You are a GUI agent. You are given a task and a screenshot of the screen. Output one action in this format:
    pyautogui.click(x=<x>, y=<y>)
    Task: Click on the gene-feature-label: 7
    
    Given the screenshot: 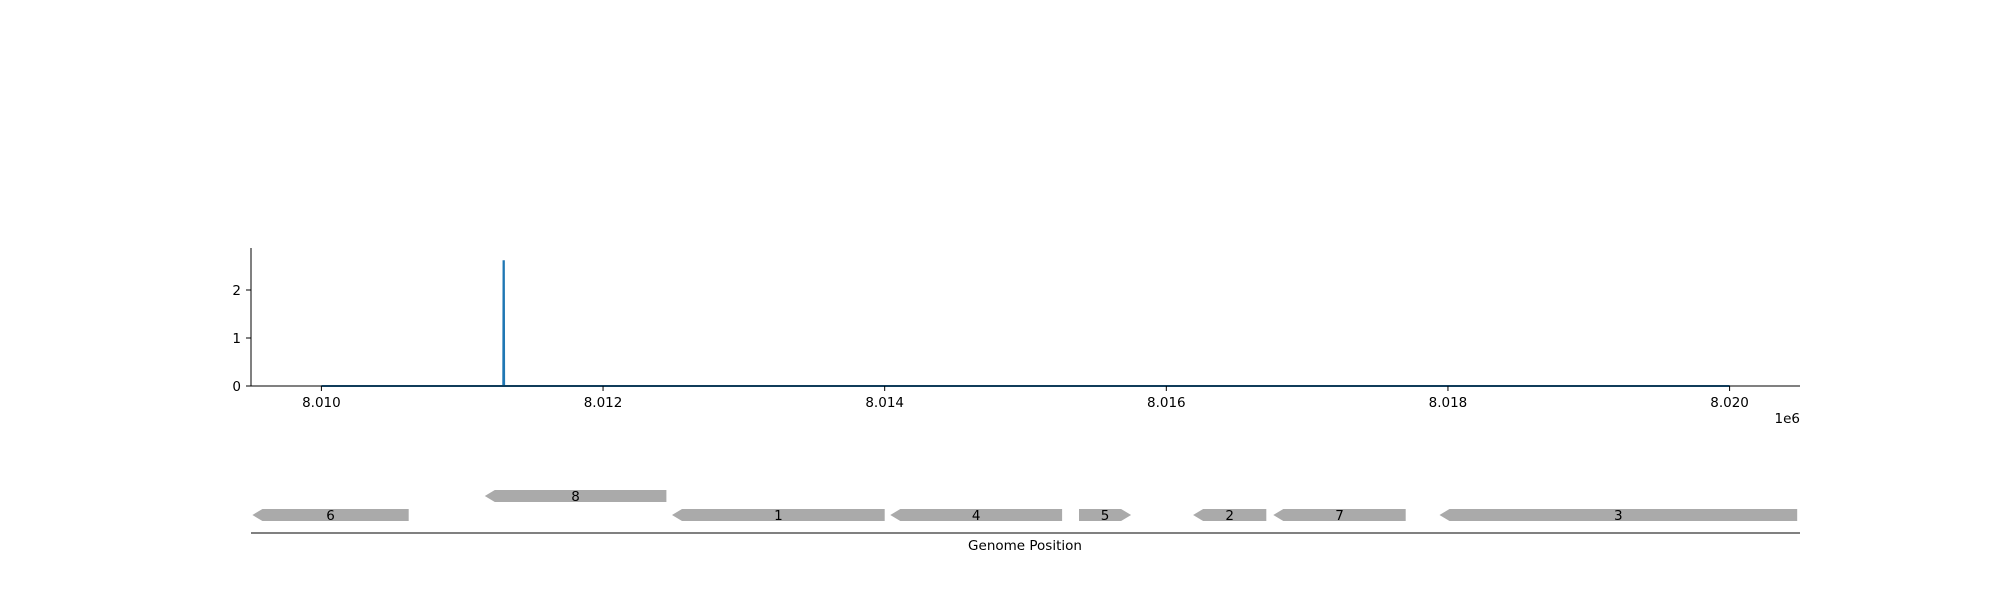 What is the action you would take?
    pyautogui.click(x=1339, y=516)
    